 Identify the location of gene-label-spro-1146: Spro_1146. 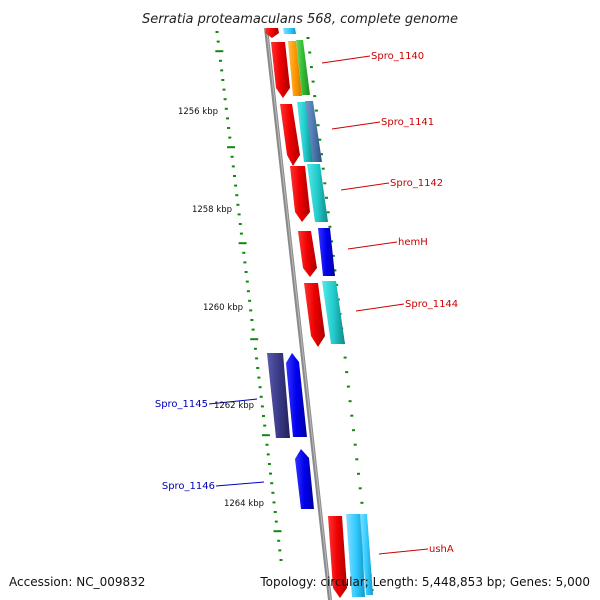
(213, 486).